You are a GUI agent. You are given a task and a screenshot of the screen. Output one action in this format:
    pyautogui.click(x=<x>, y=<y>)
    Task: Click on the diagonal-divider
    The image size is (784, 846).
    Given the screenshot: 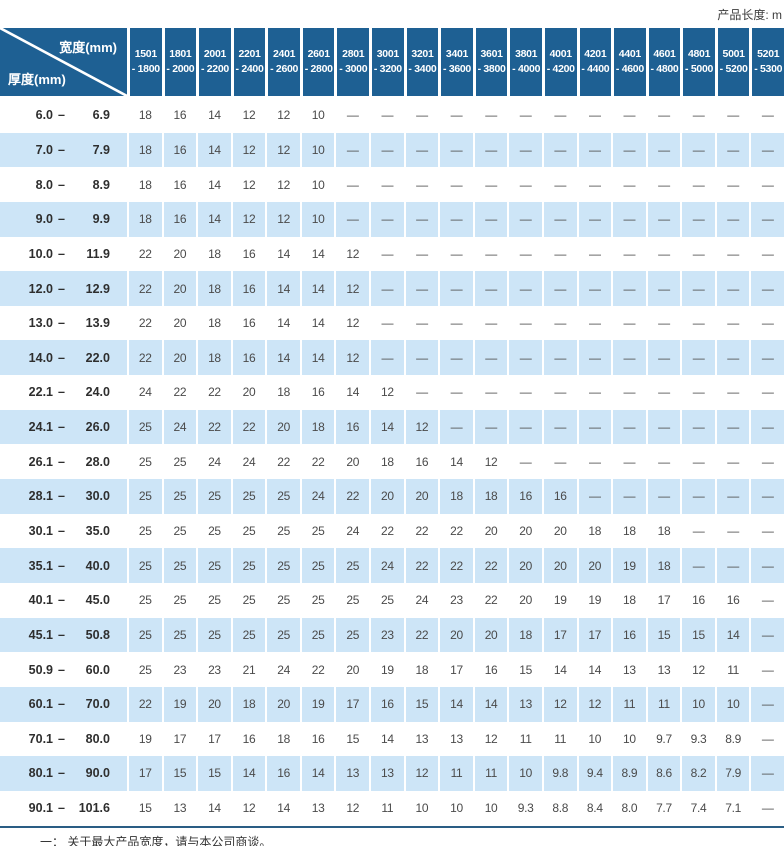 What is the action you would take?
    pyautogui.click(x=63, y=62)
    